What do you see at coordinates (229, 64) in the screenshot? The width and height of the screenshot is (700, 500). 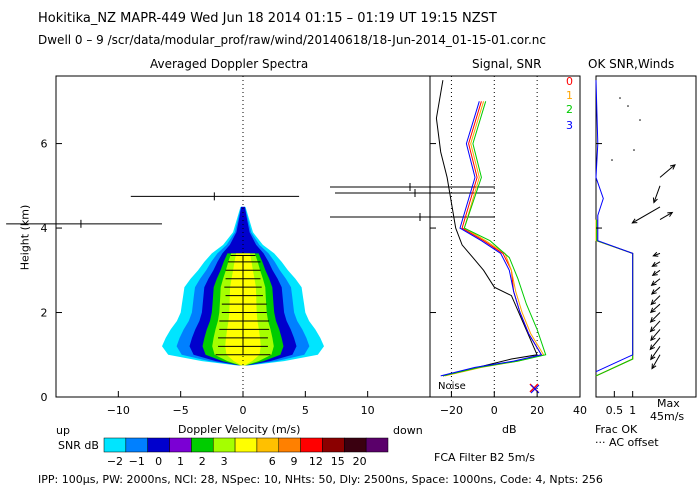 I see `spectra-title: Averaged Doppler Spectra` at bounding box center [229, 64].